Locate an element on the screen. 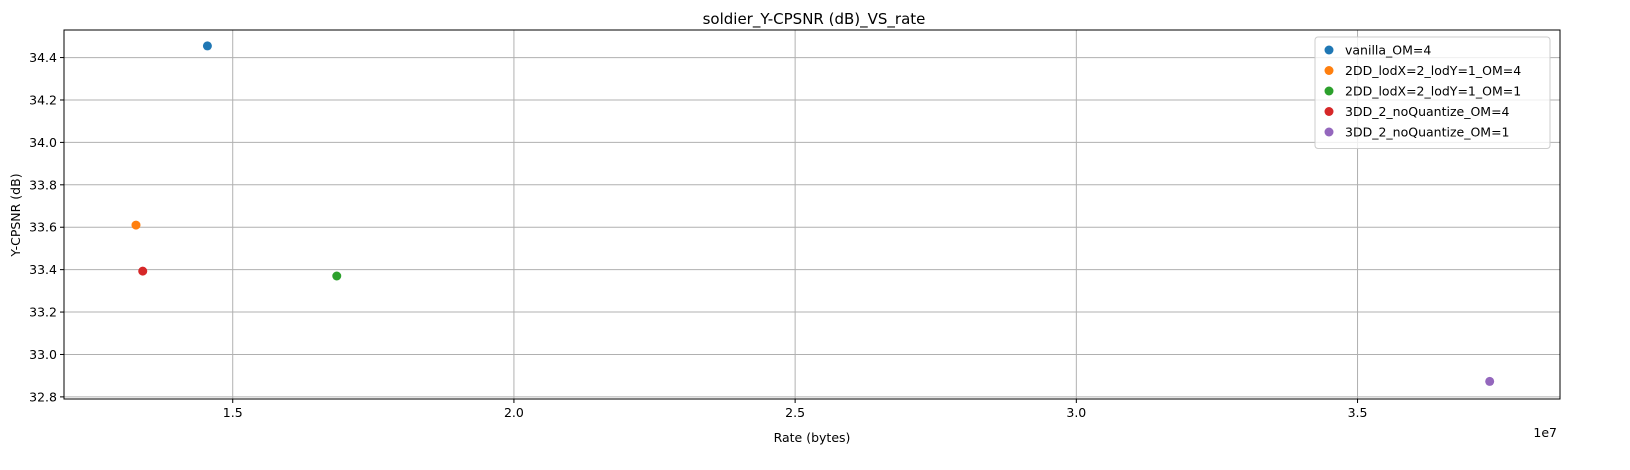  x-tick-label: 3.5 is located at coordinates (1358, 412).